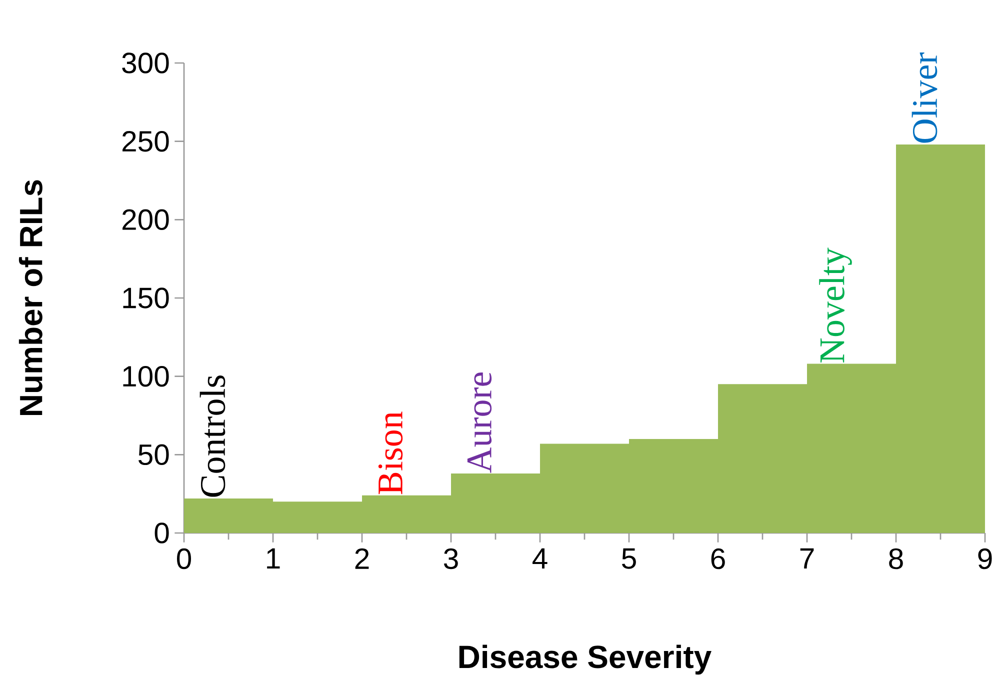 Image resolution: width=998 pixels, height=683 pixels. What do you see at coordinates (145, 219) in the screenshot?
I see `y-tick-label: 200` at bounding box center [145, 219].